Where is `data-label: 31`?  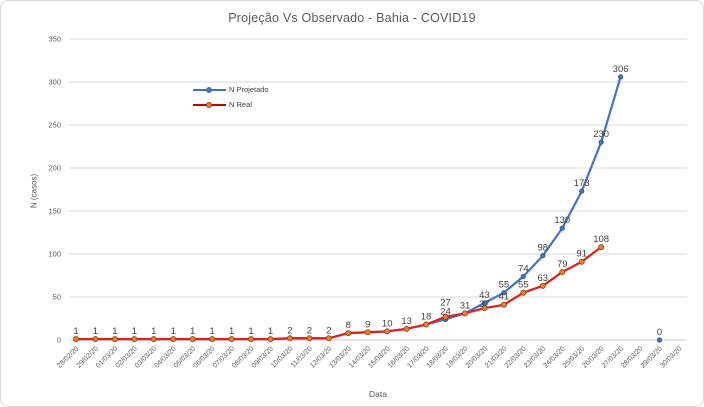 data-label: 31 is located at coordinates (465, 305).